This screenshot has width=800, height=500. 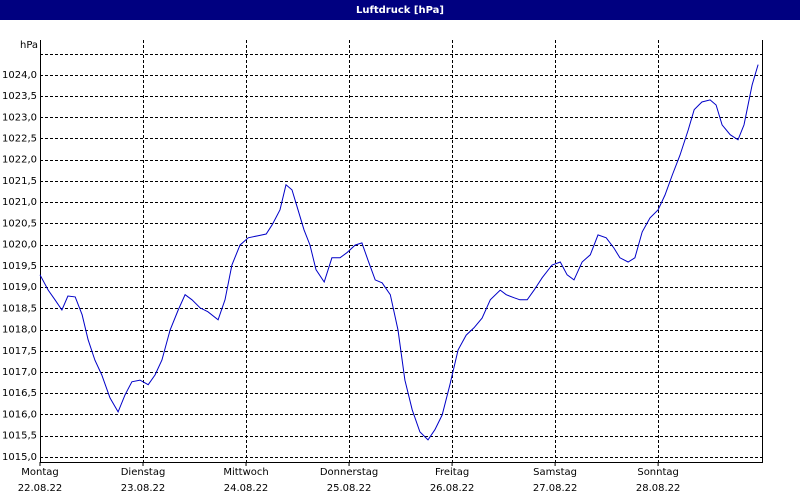 What do you see at coordinates (19, 138) in the screenshot?
I see `y-tick-label: 1022,5` at bounding box center [19, 138].